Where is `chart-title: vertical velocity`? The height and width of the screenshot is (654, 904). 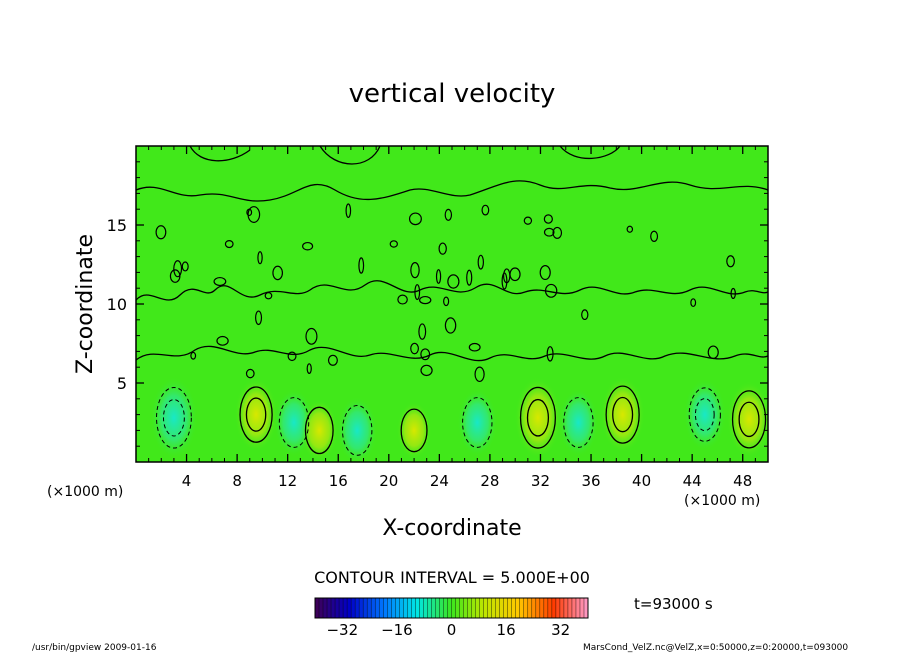
chart-title: vertical velocity is located at coordinates (452, 94).